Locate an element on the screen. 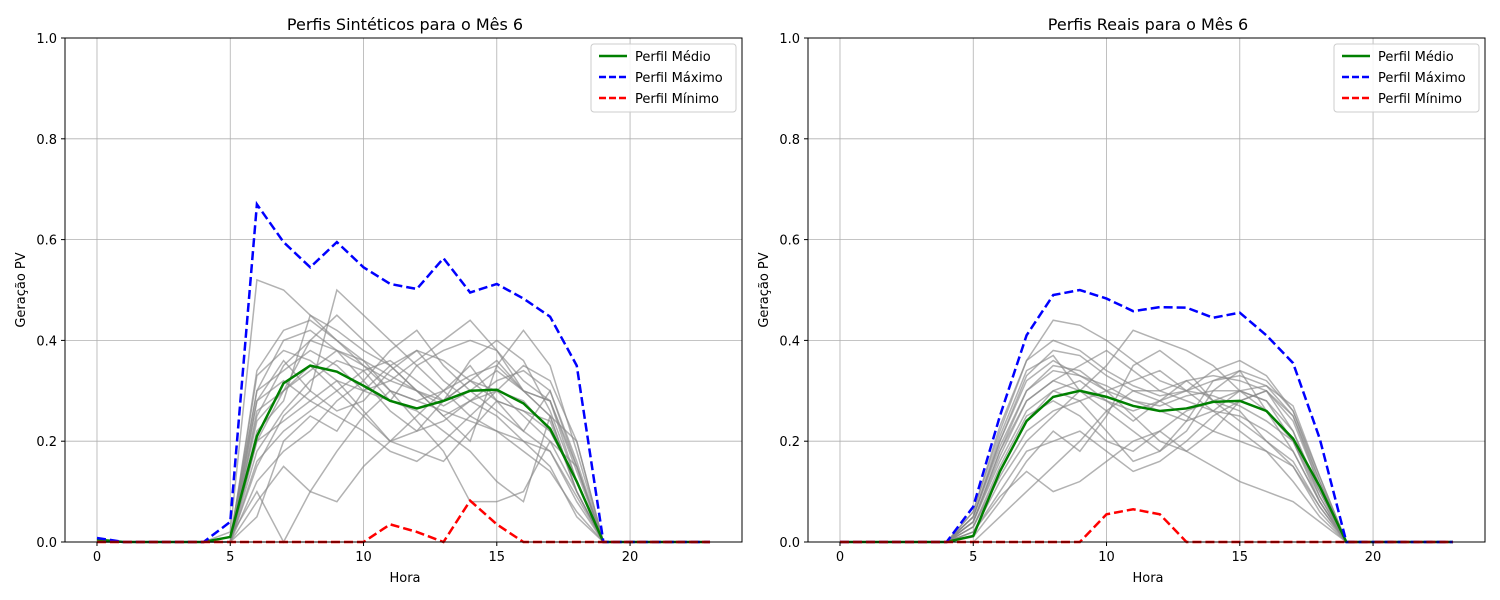 This screenshot has height=600, width=1500. chart-title: Perfis Reais para o Mês 6 is located at coordinates (1148, 24).